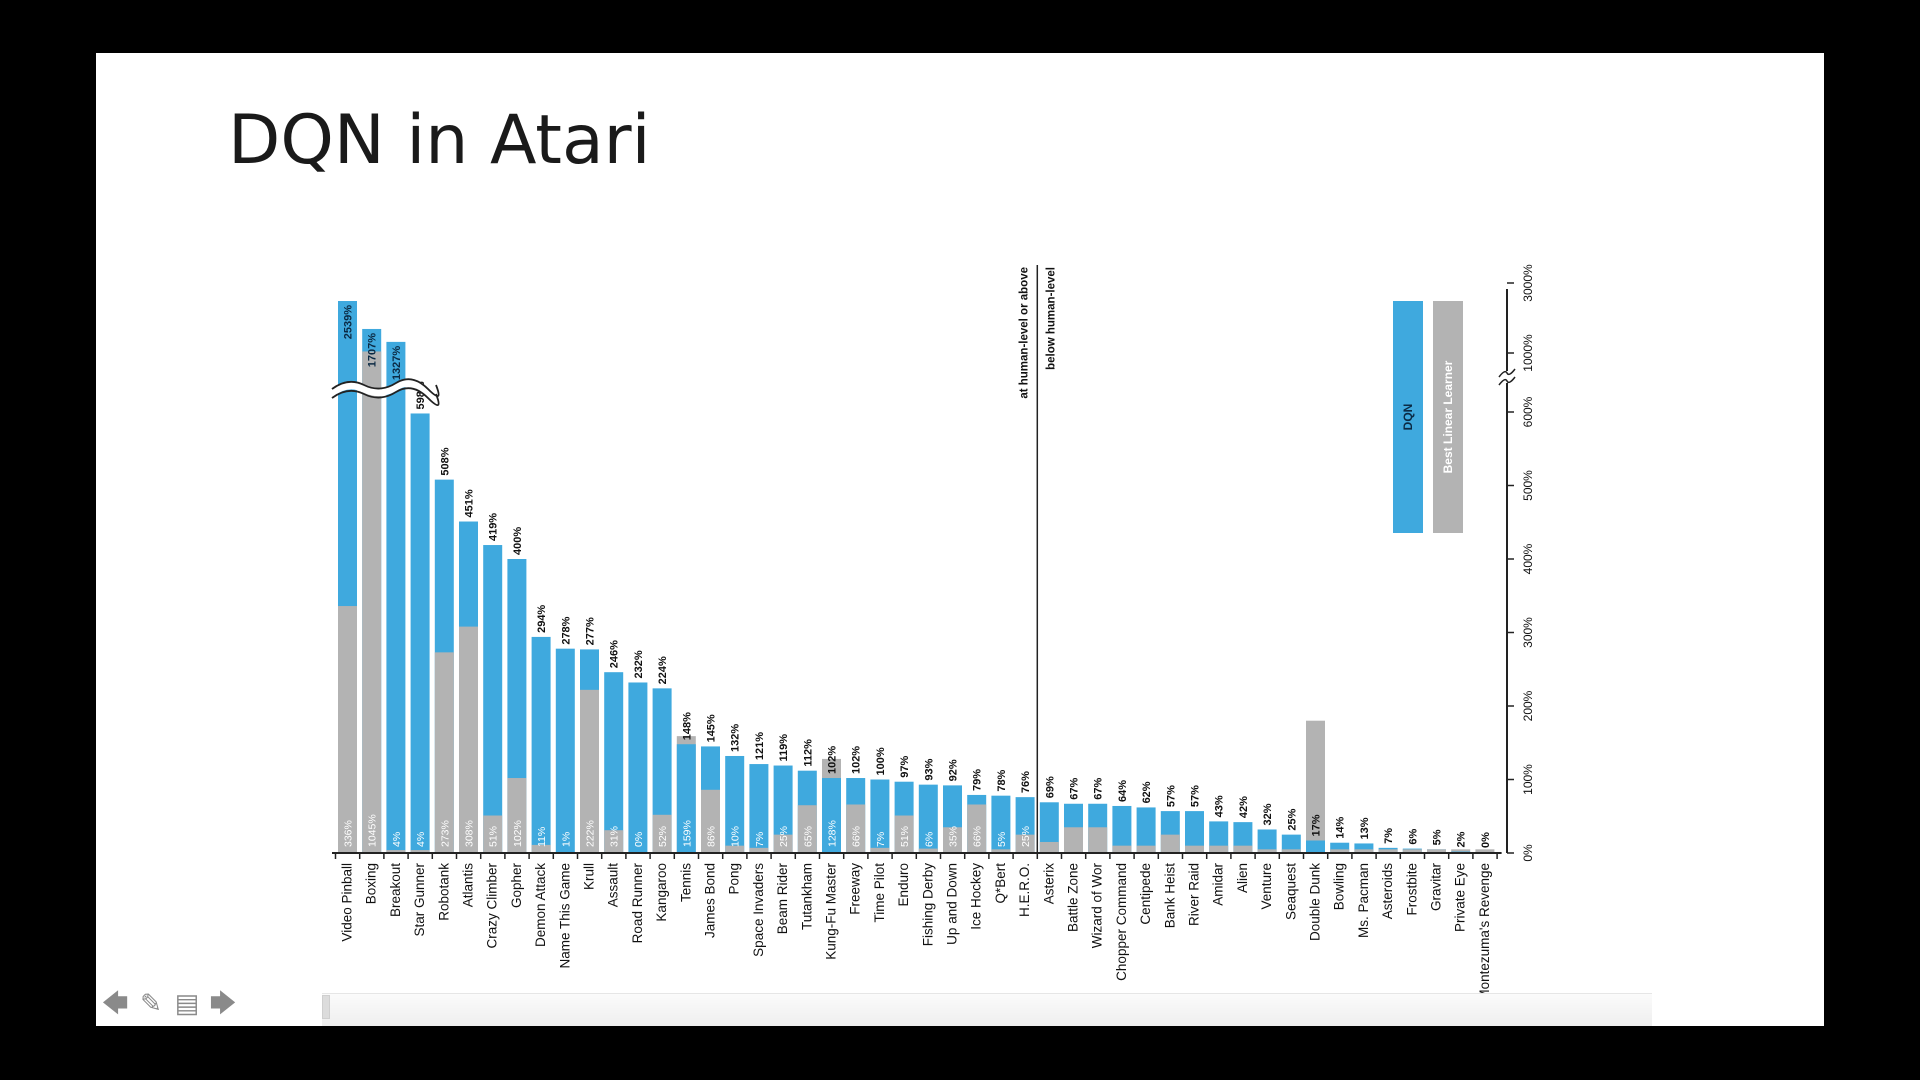  Describe the element at coordinates (1339, 886) in the screenshot. I see `category-label-41: Bowling` at that location.